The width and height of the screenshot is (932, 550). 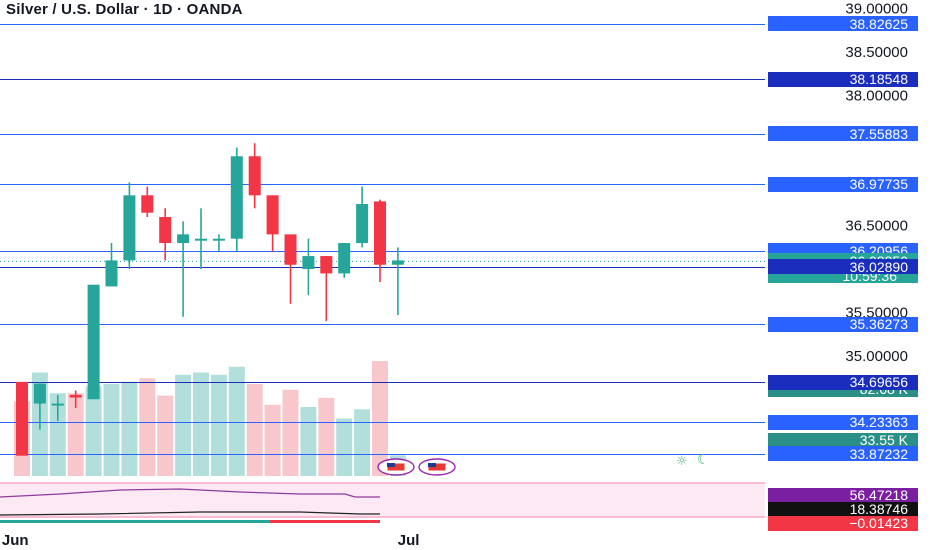 What do you see at coordinates (879, 184) in the screenshot?
I see `level-price-label: 36.97735` at bounding box center [879, 184].